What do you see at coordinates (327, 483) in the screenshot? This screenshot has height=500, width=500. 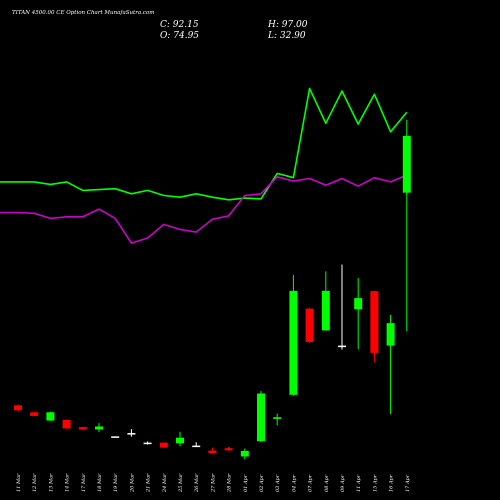 I see `x-tick-label: 08 Apr` at bounding box center [327, 483].